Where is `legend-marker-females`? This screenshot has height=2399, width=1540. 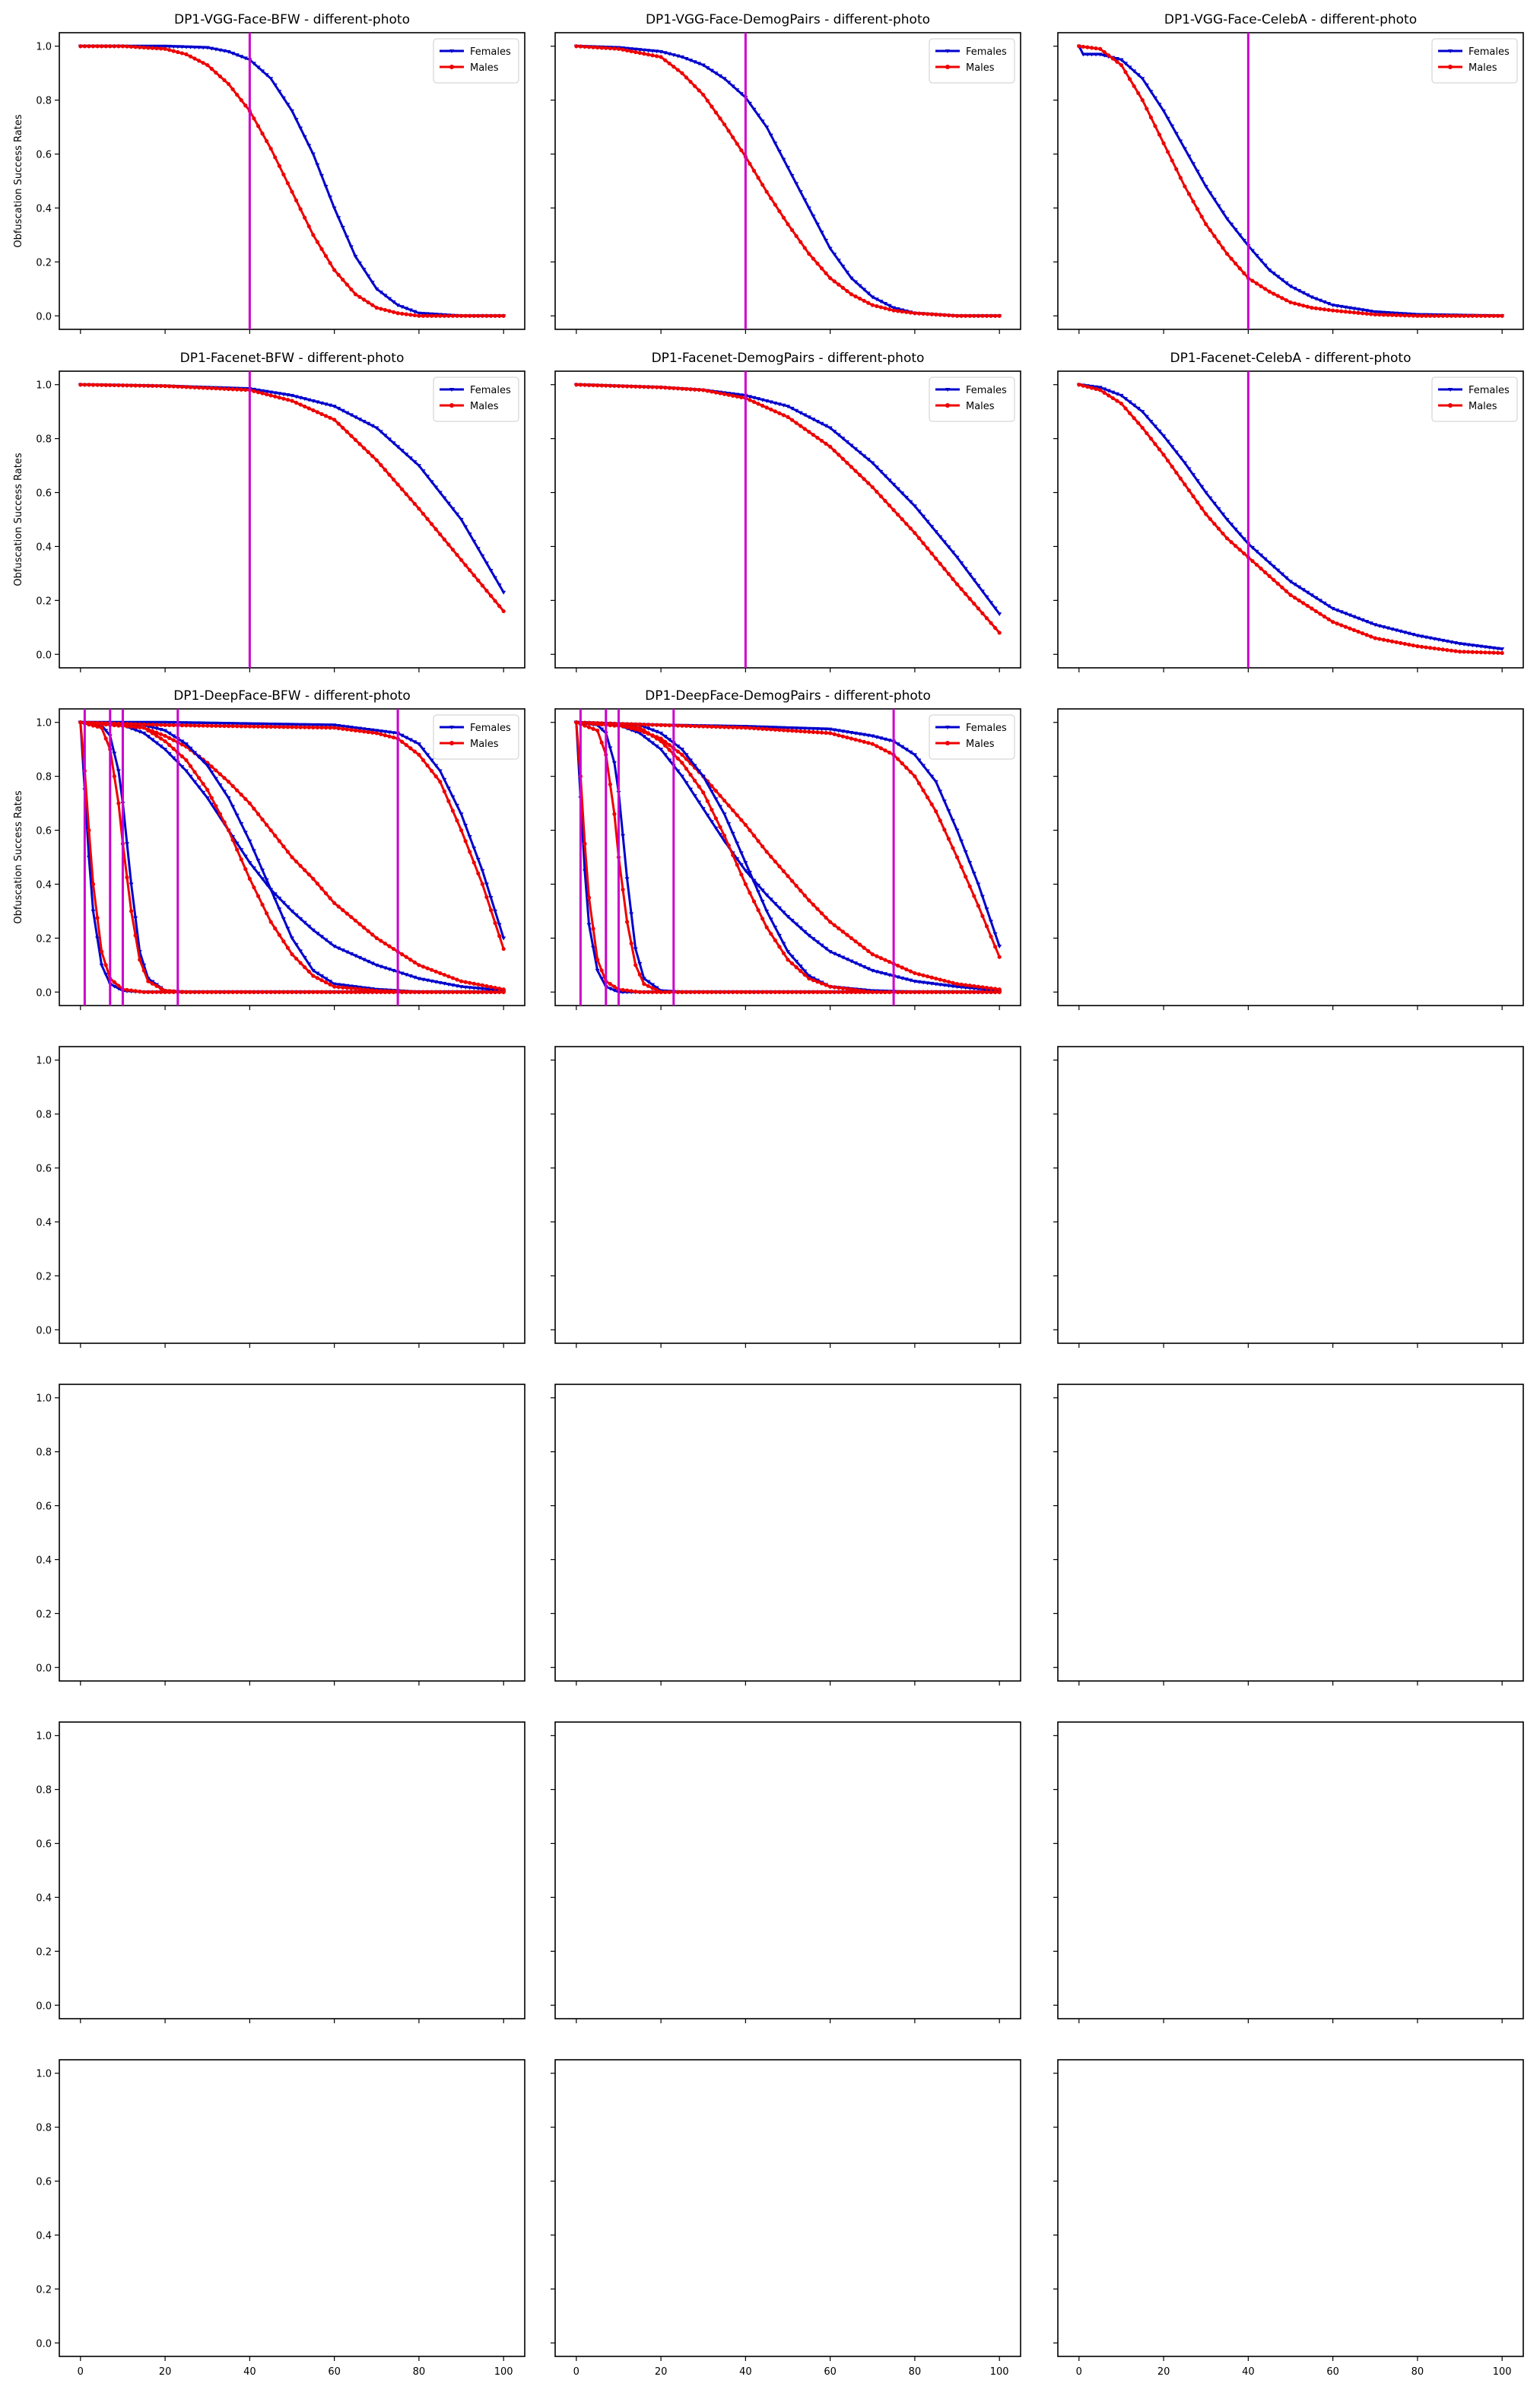
legend-marker-females is located at coordinates (451, 390).